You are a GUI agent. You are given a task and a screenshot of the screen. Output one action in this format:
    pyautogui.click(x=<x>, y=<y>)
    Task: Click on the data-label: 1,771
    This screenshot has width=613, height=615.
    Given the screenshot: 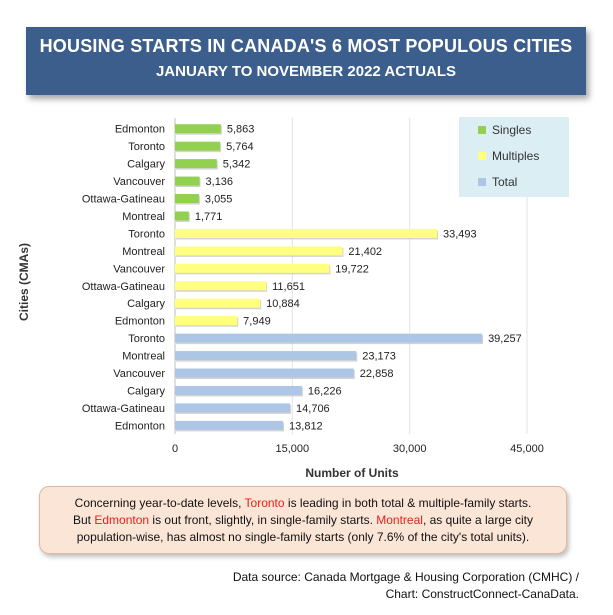 What is the action you would take?
    pyautogui.click(x=209, y=217)
    